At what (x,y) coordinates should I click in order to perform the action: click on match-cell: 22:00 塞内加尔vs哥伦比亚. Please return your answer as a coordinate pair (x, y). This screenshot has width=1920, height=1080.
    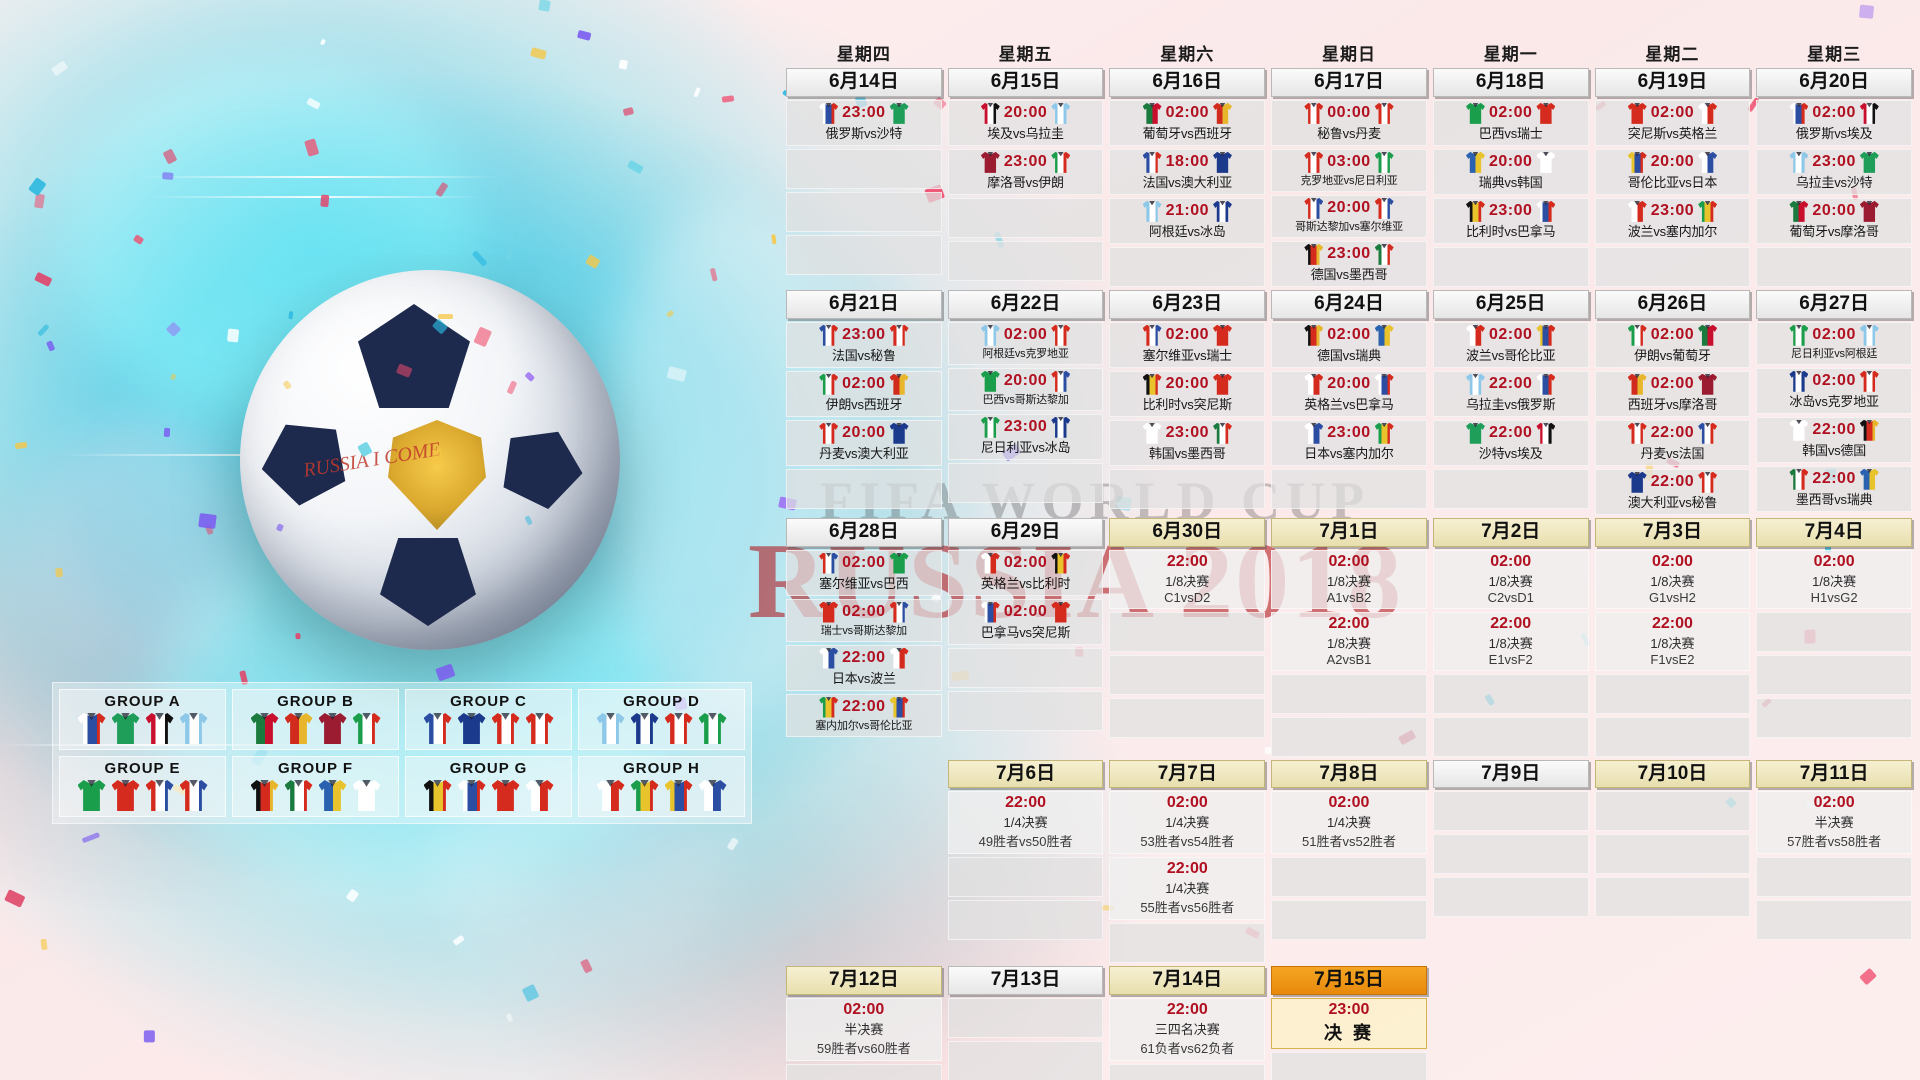
    Looking at the image, I should click on (864, 715).